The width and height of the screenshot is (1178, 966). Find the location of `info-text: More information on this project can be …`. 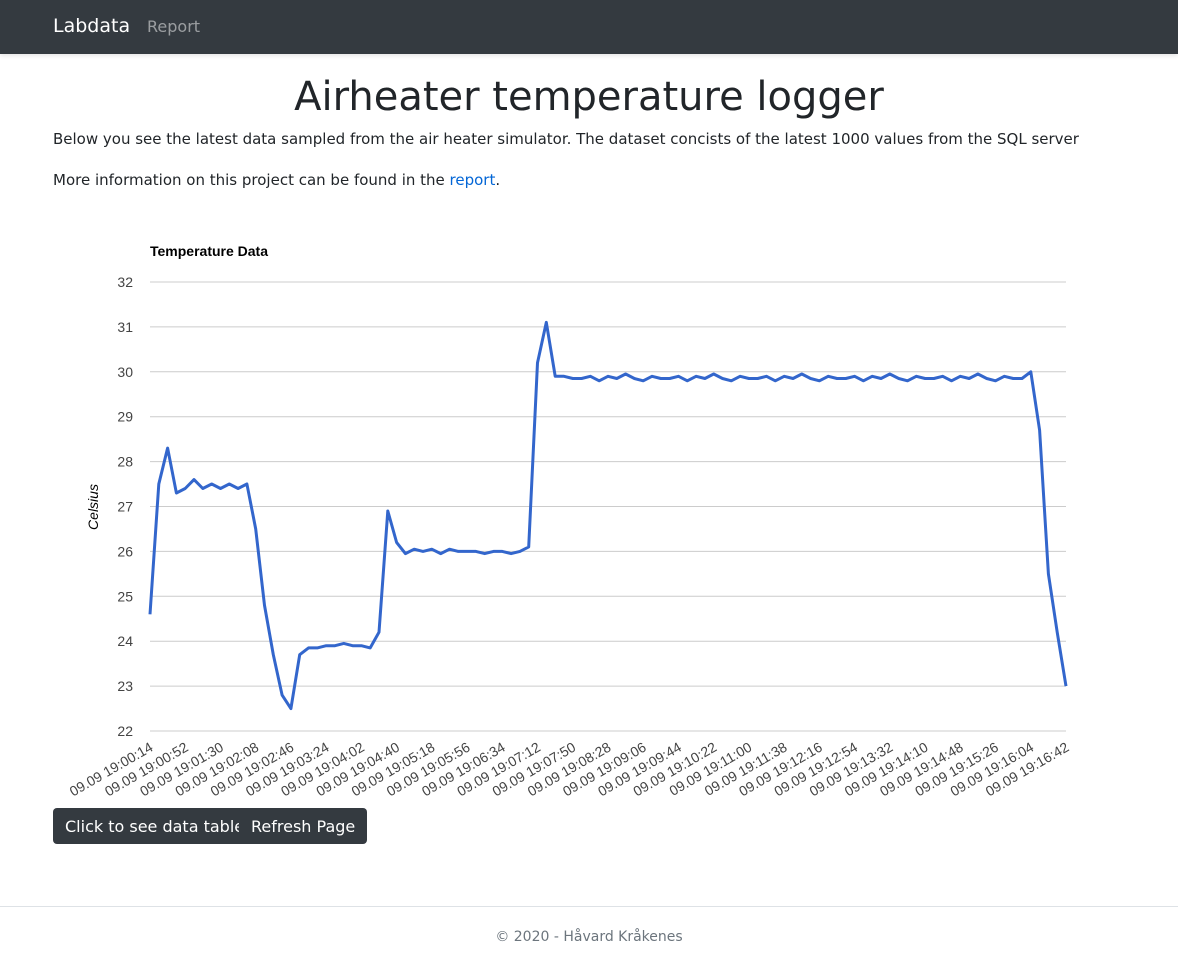

info-text: More information on this project can be … is located at coordinates (251, 180).